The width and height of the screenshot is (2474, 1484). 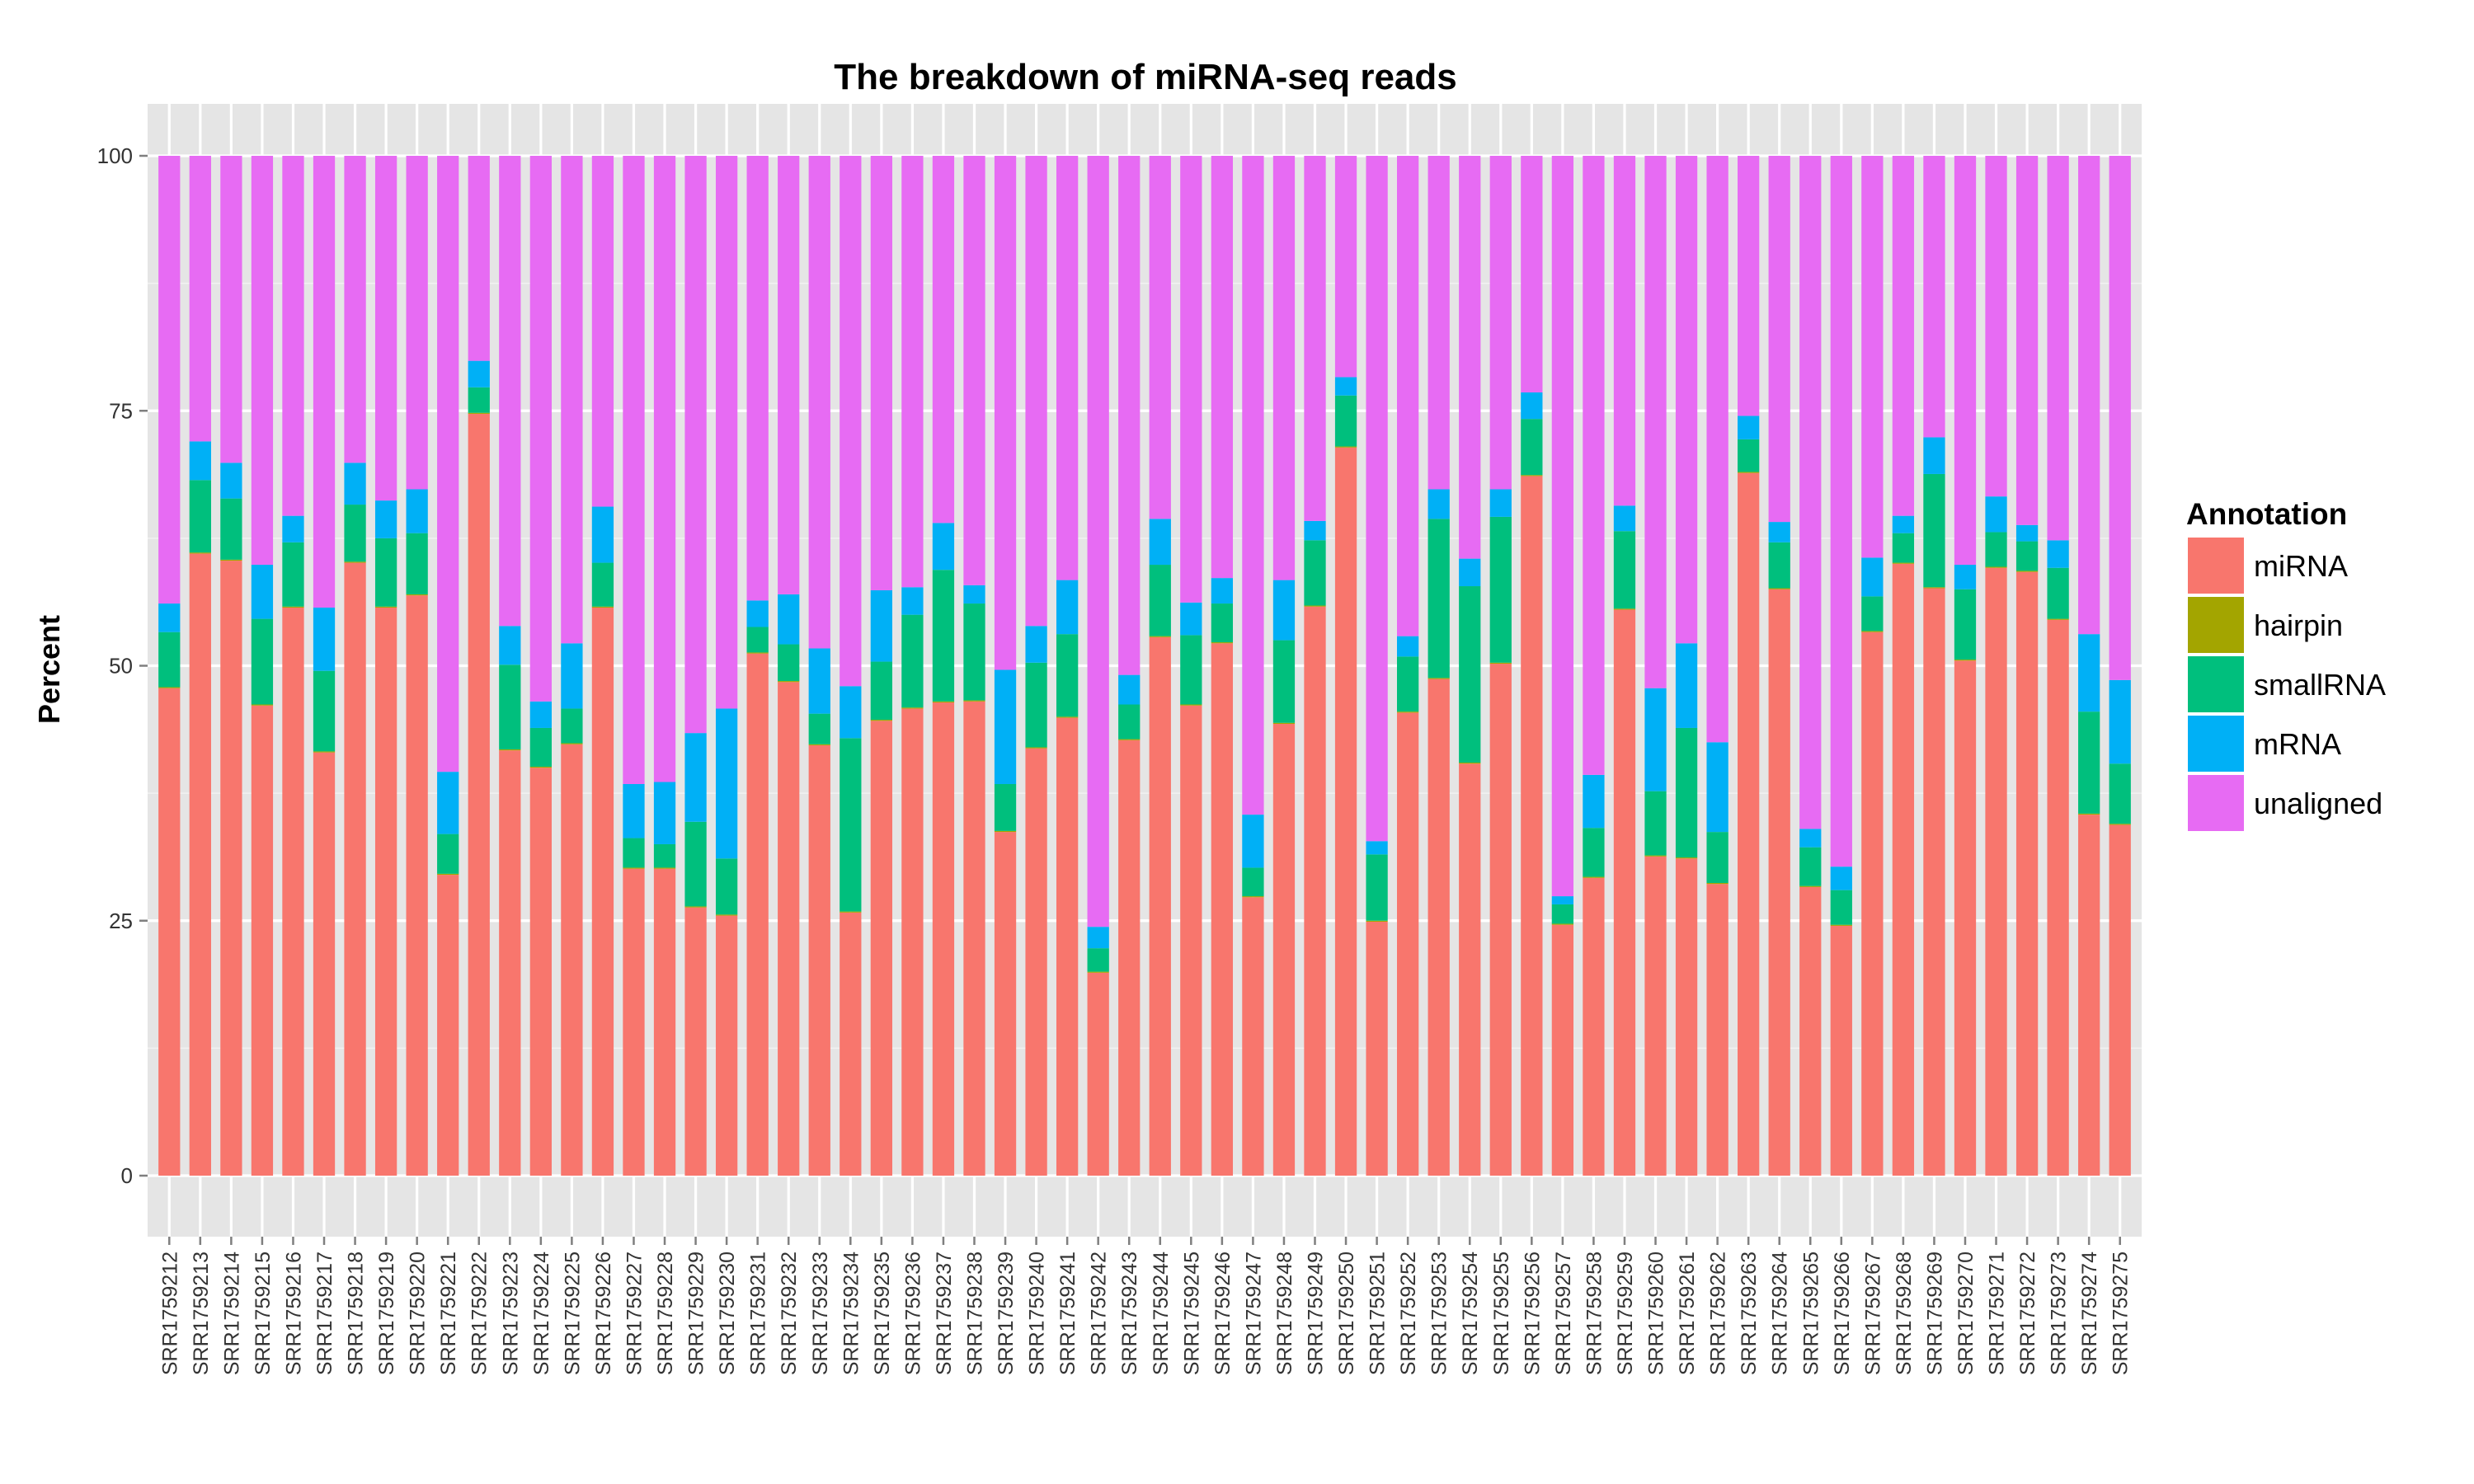 I want to click on y-tick-label: 75, so click(x=121, y=410).